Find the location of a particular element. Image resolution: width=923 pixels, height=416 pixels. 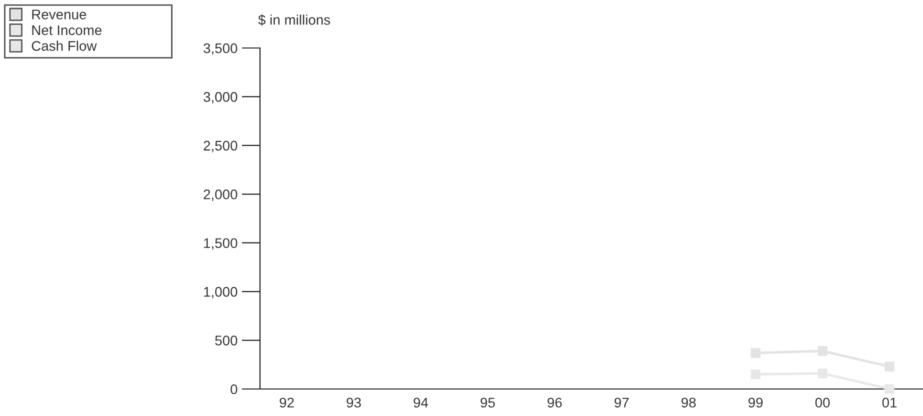

x-tick-label: 99 is located at coordinates (755, 403).